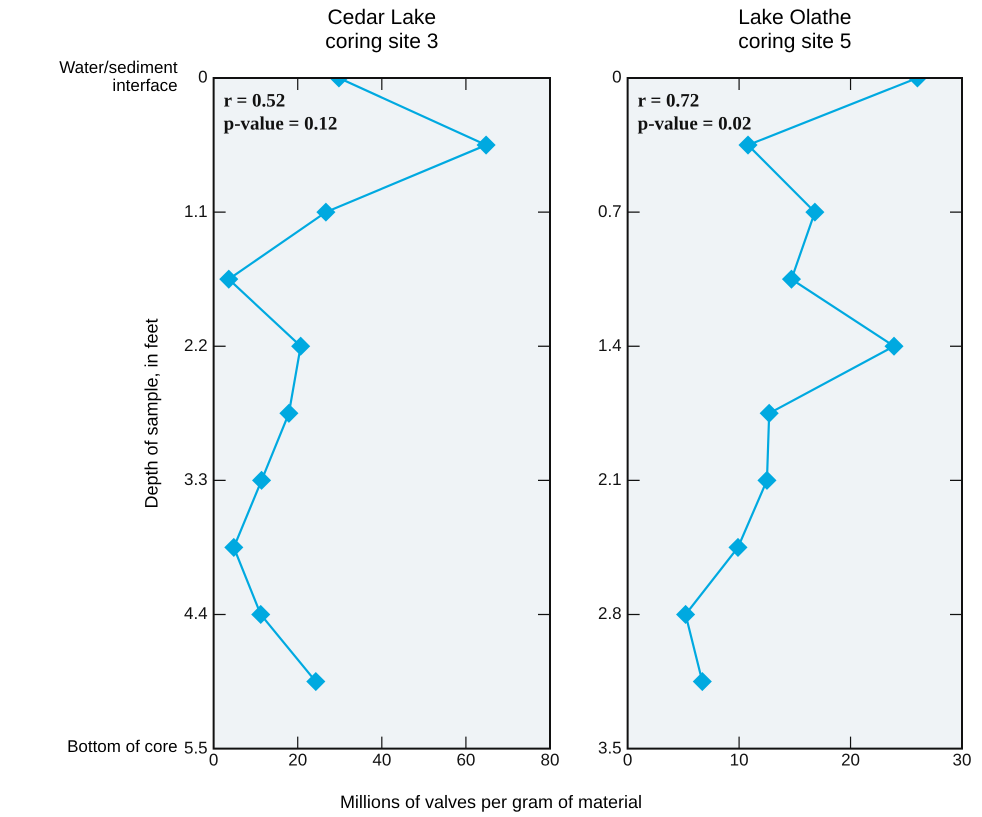  I want to click on annotation: r = 0.52, so click(255, 101).